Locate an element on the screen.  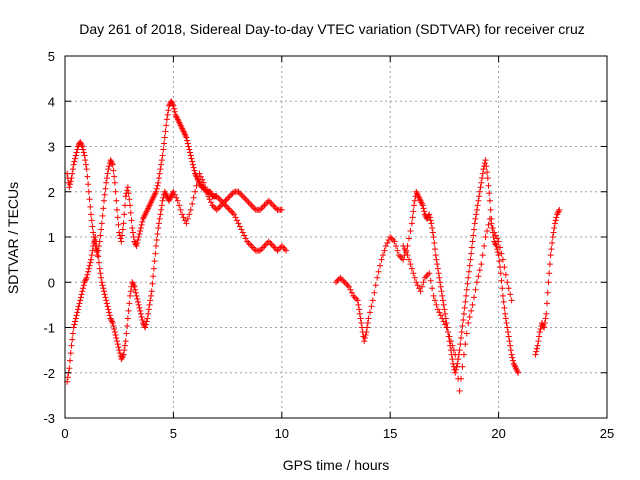
x-tick-label: 25 is located at coordinates (607, 433).